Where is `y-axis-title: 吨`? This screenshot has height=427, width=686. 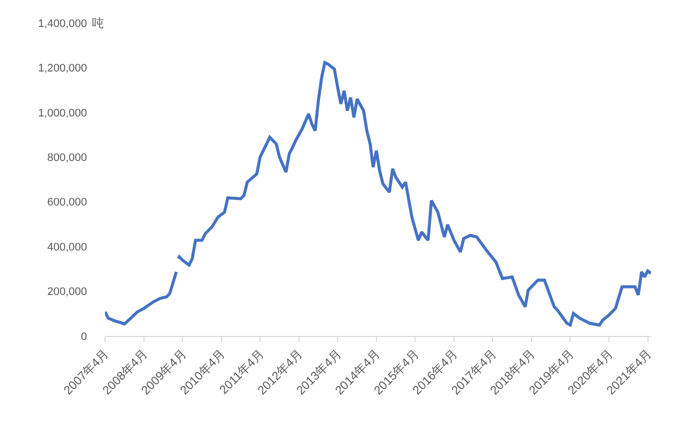
y-axis-title: 吨 is located at coordinates (98, 23).